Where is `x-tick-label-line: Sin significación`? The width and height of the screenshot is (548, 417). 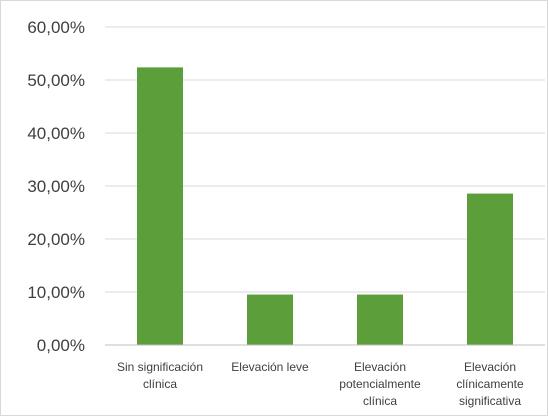 x-tick-label-line: Sin significación is located at coordinates (160, 367).